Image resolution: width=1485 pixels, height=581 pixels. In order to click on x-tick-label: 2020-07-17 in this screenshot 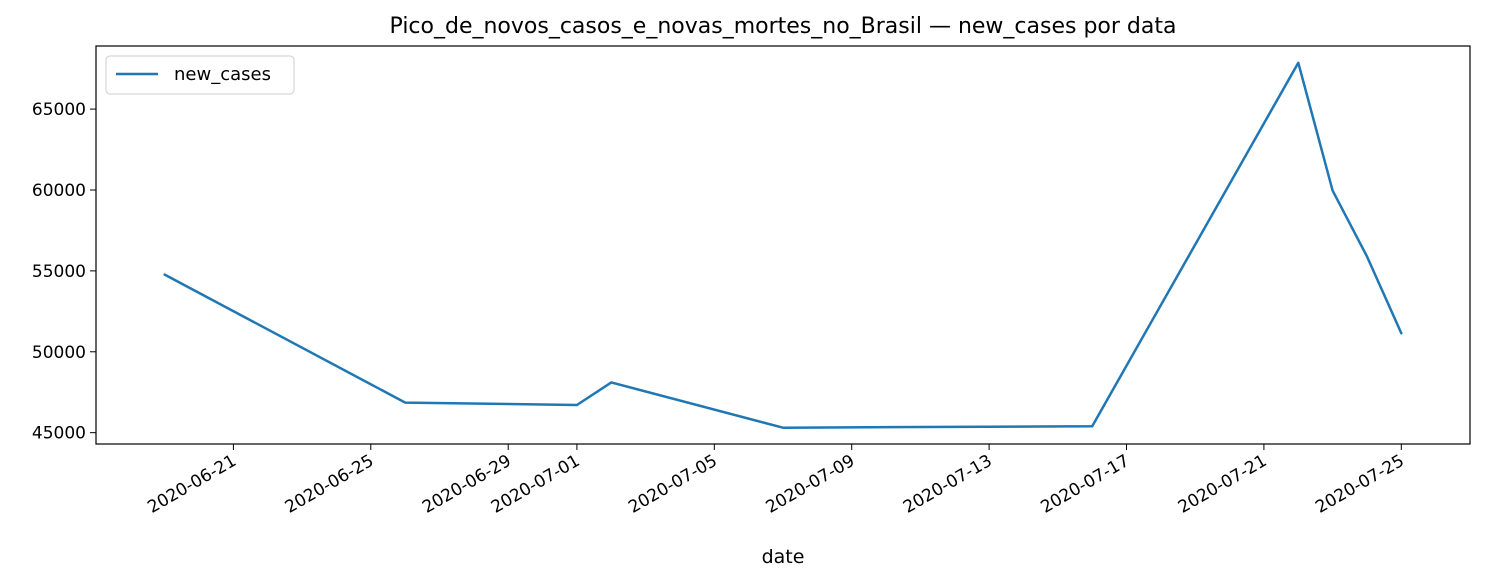, I will do `click(1085, 484)`.